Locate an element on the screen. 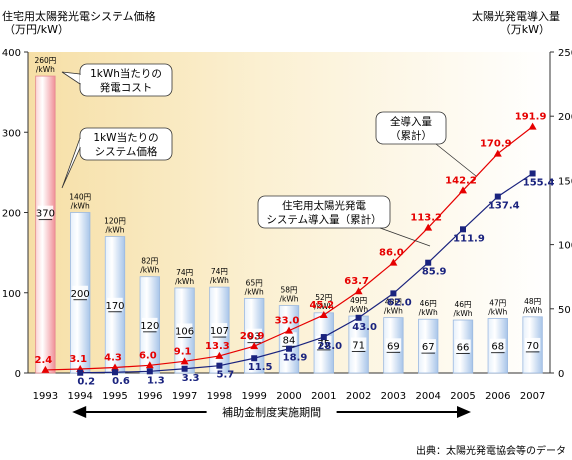  residential-callout-box is located at coordinates (324, 212).